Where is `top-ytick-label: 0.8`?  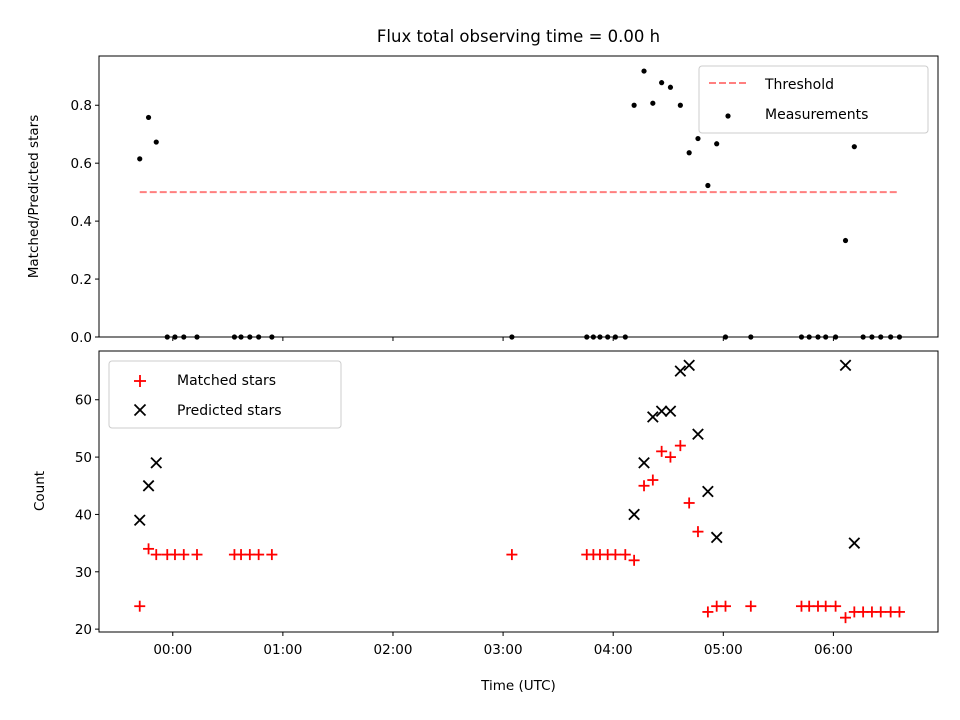
top-ytick-label: 0.8 is located at coordinates (81, 106).